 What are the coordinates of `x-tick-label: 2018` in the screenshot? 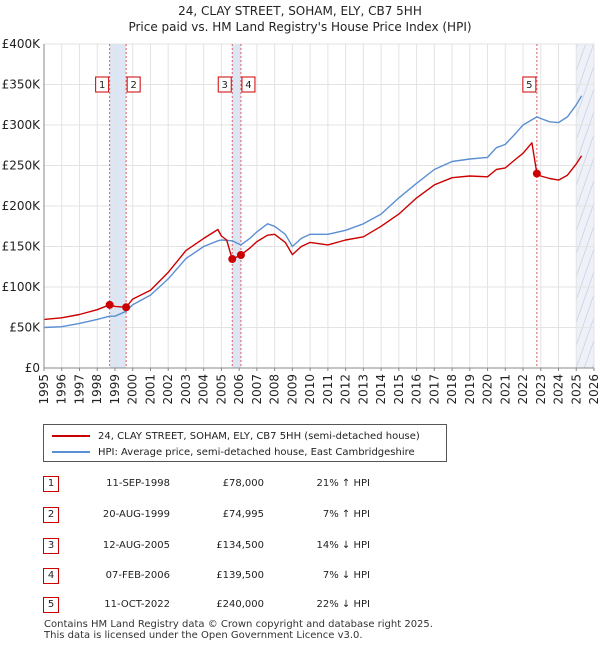 It's located at (452, 389).